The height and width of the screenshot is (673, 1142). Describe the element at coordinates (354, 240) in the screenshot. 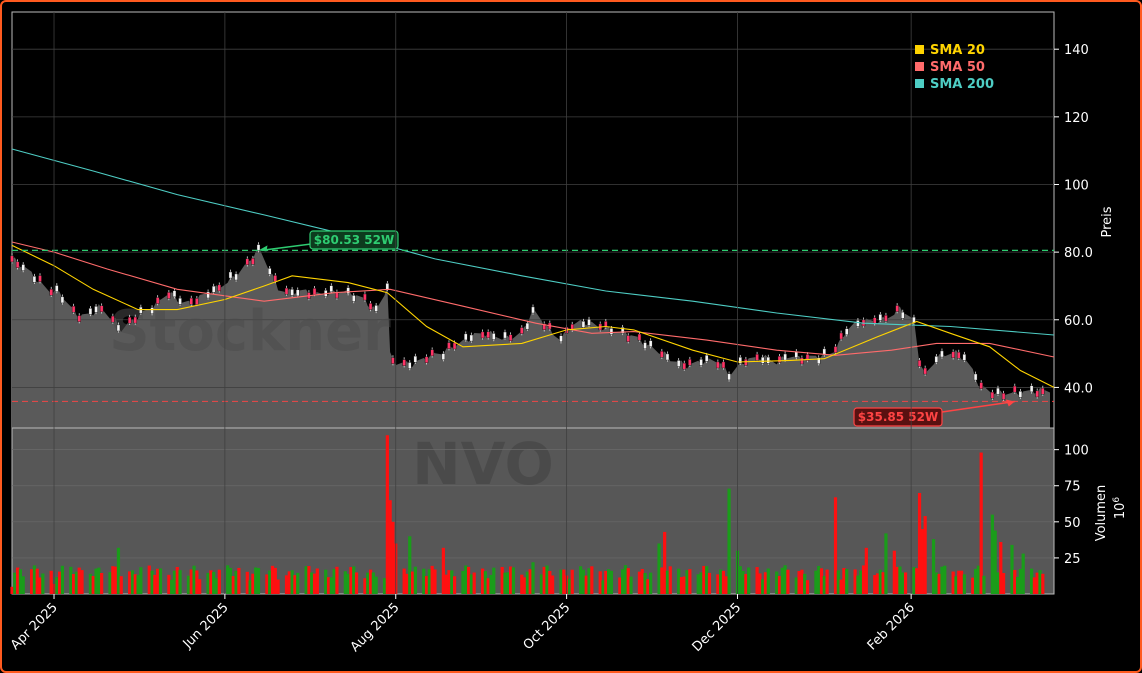

I see `high-52w-label: $80.53 52W` at that location.